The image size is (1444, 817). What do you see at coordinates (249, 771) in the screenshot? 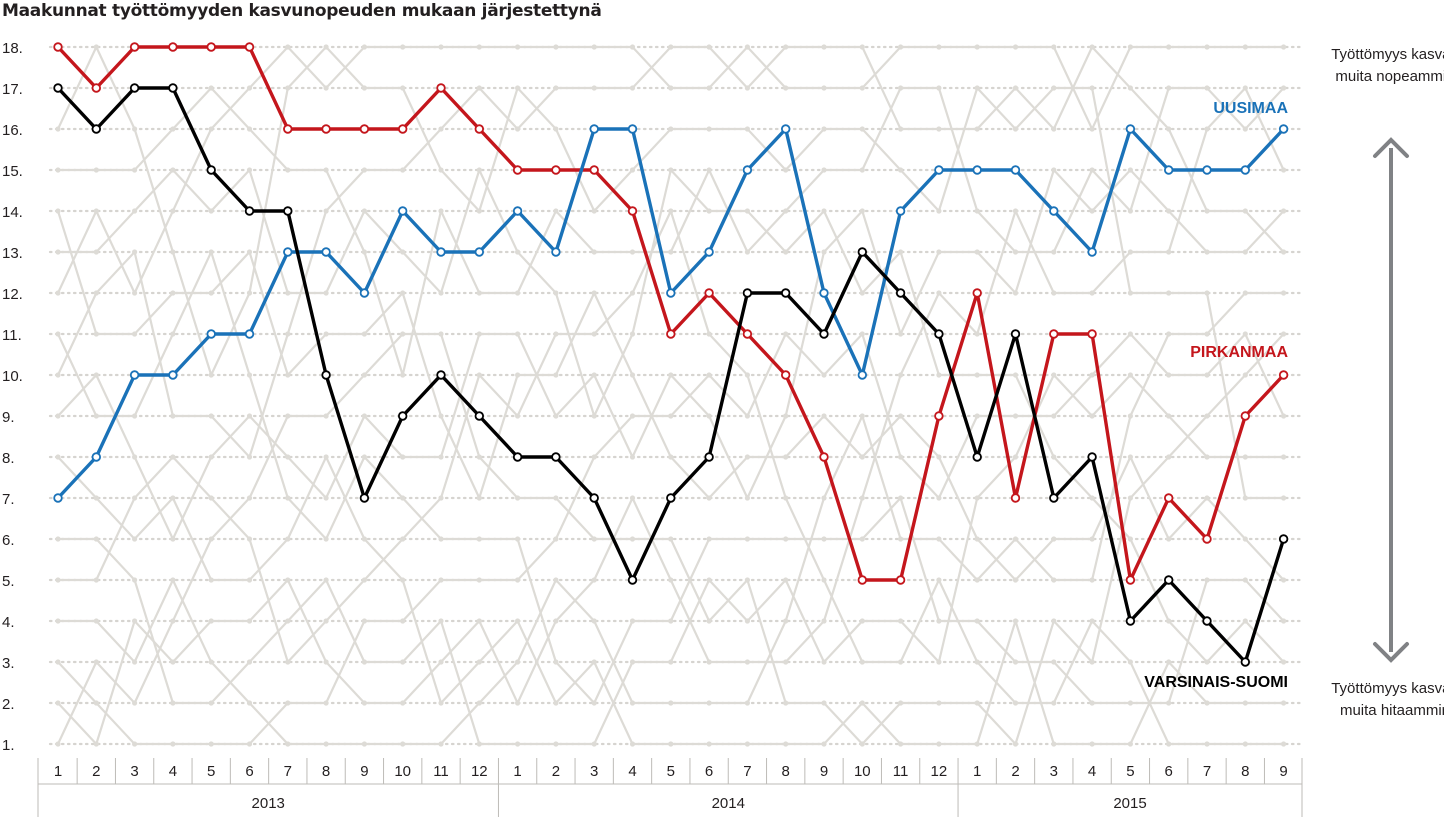
I see `x-tick-label: 6` at bounding box center [249, 771].